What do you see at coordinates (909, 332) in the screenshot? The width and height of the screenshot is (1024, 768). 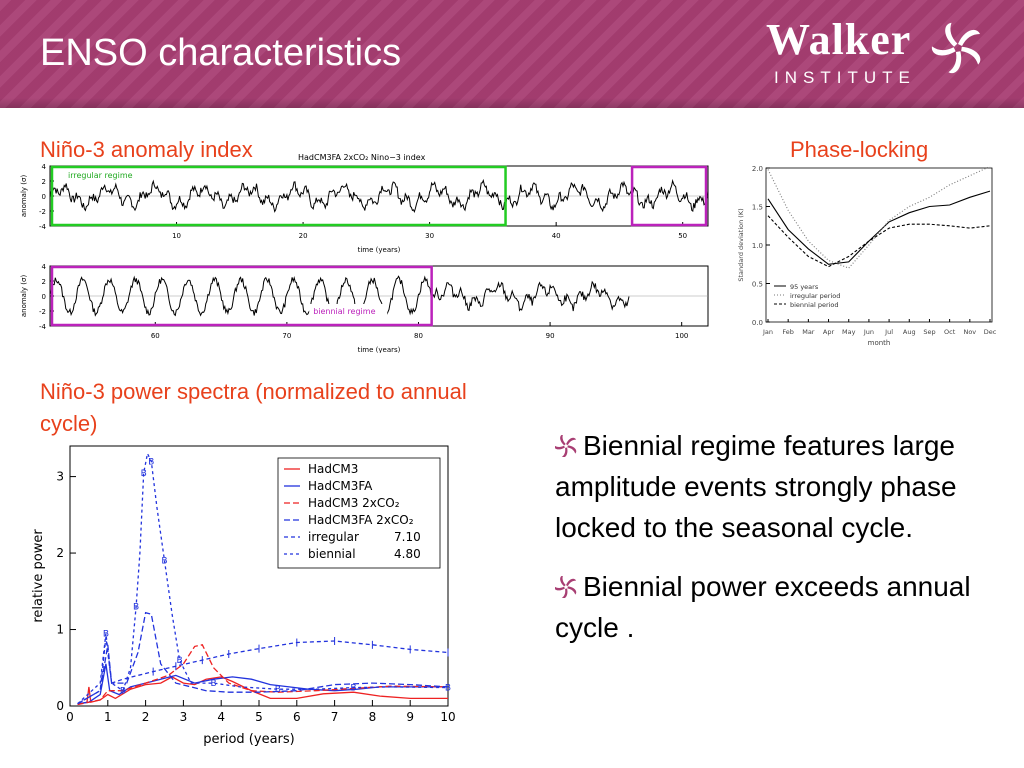 I see `x-tick-label: Aug` at bounding box center [909, 332].